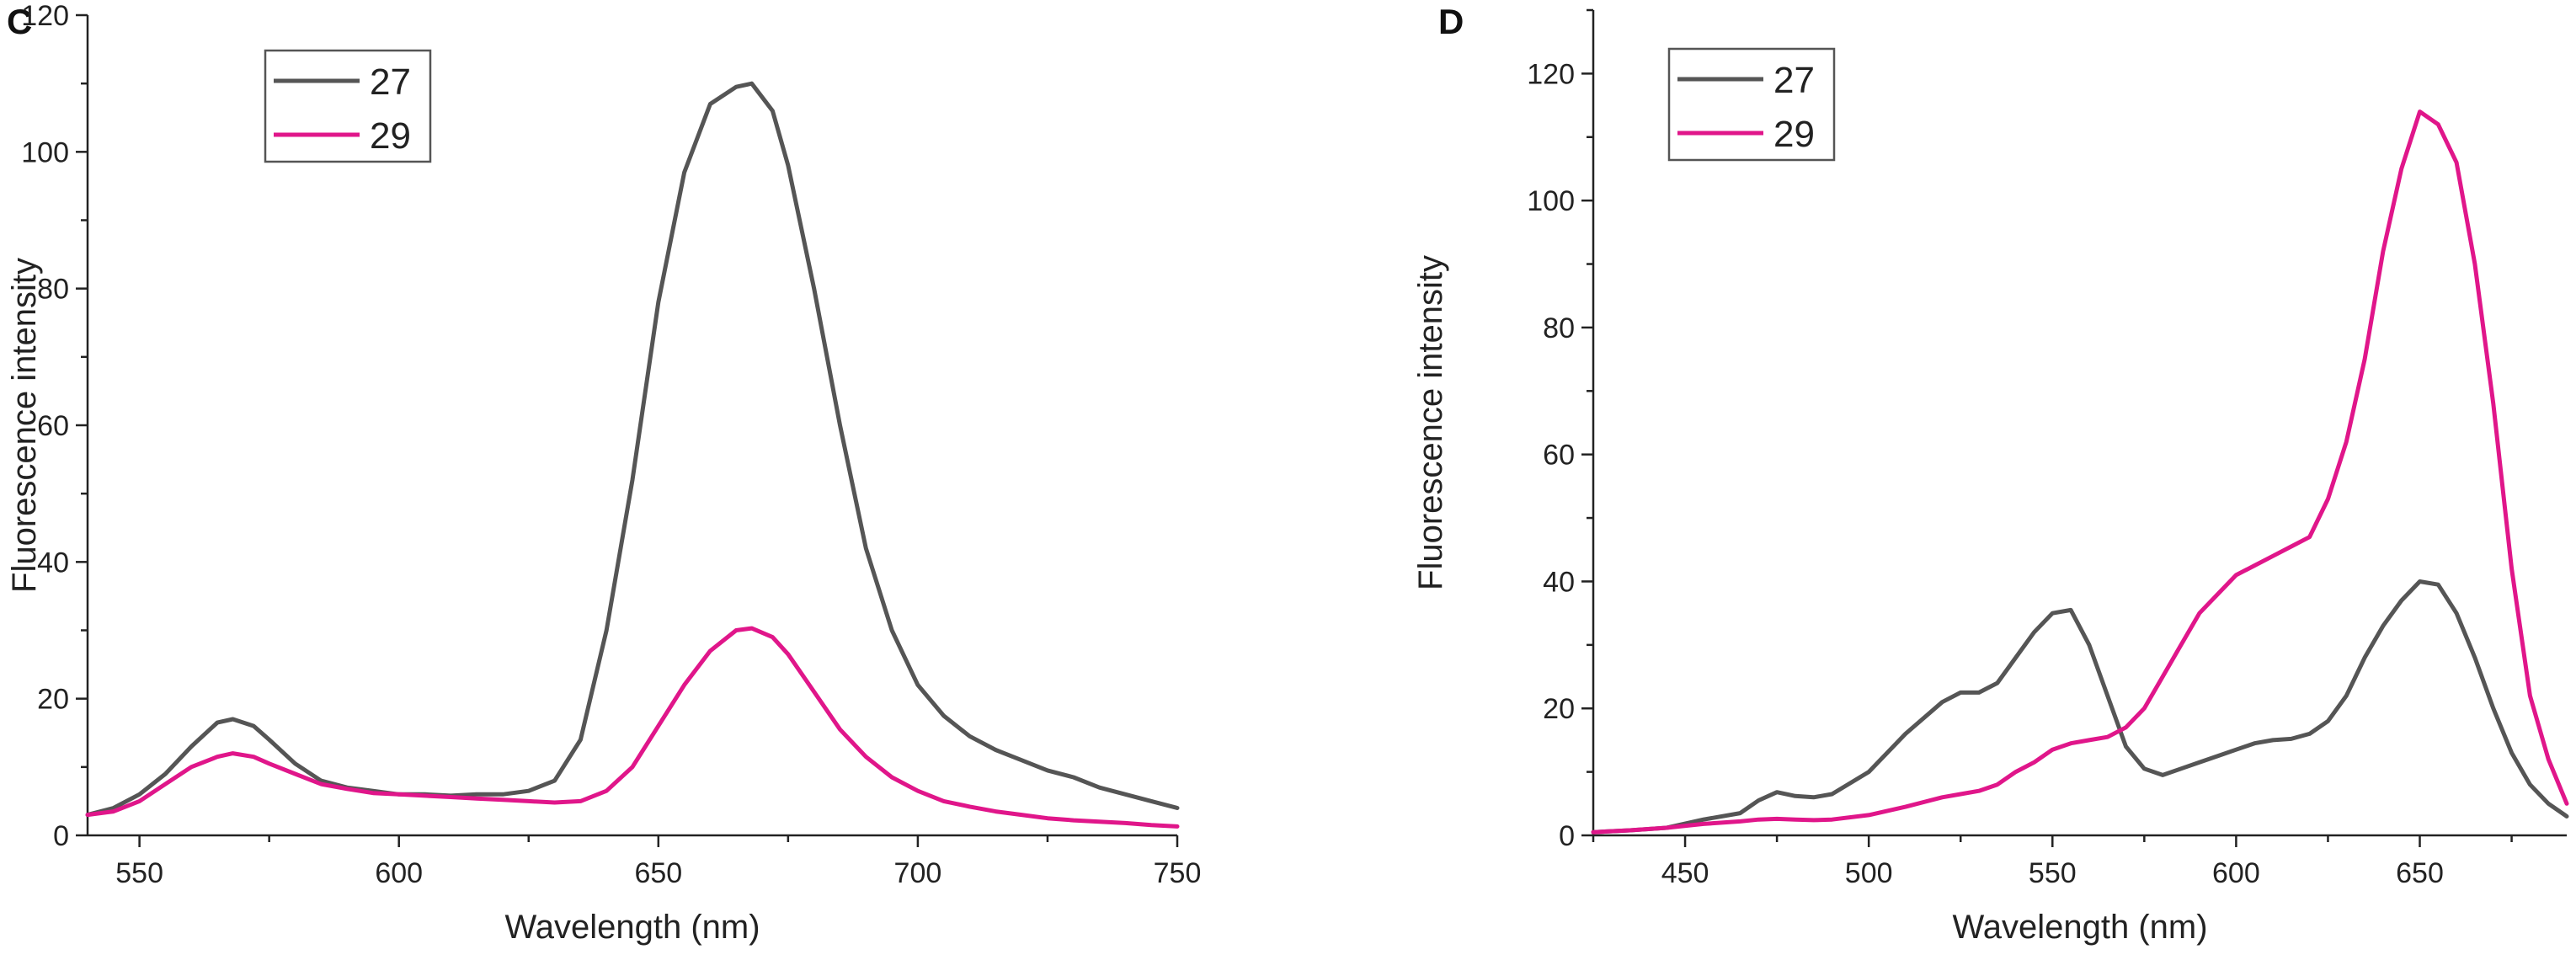 The width and height of the screenshot is (2576, 960). Describe the element at coordinates (1685, 873) in the screenshot. I see `x-tick-label: 450` at that location.